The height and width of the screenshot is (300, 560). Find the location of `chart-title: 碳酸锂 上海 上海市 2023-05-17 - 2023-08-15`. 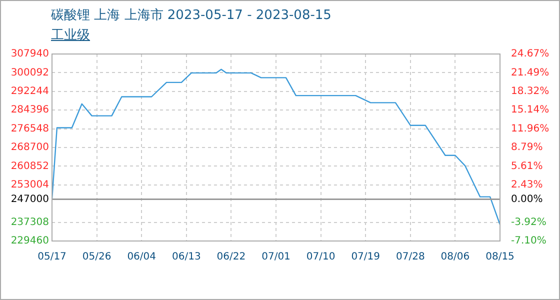

chart-title: 碳酸锂 上海 上海市 2023-05-17 - 2023-08-15 is located at coordinates (191, 16).